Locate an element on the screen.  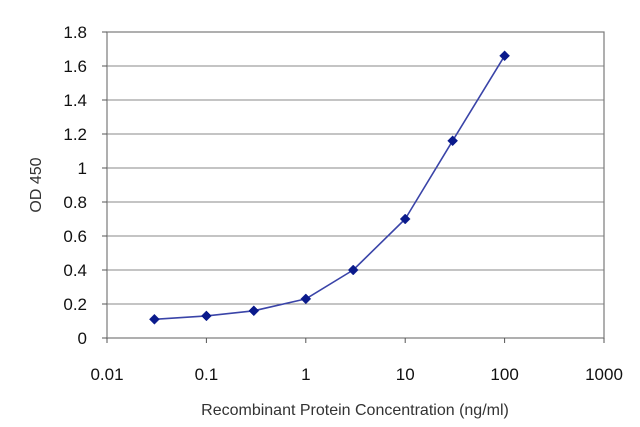
y-axis-title: OD 450 is located at coordinates (36, 184).